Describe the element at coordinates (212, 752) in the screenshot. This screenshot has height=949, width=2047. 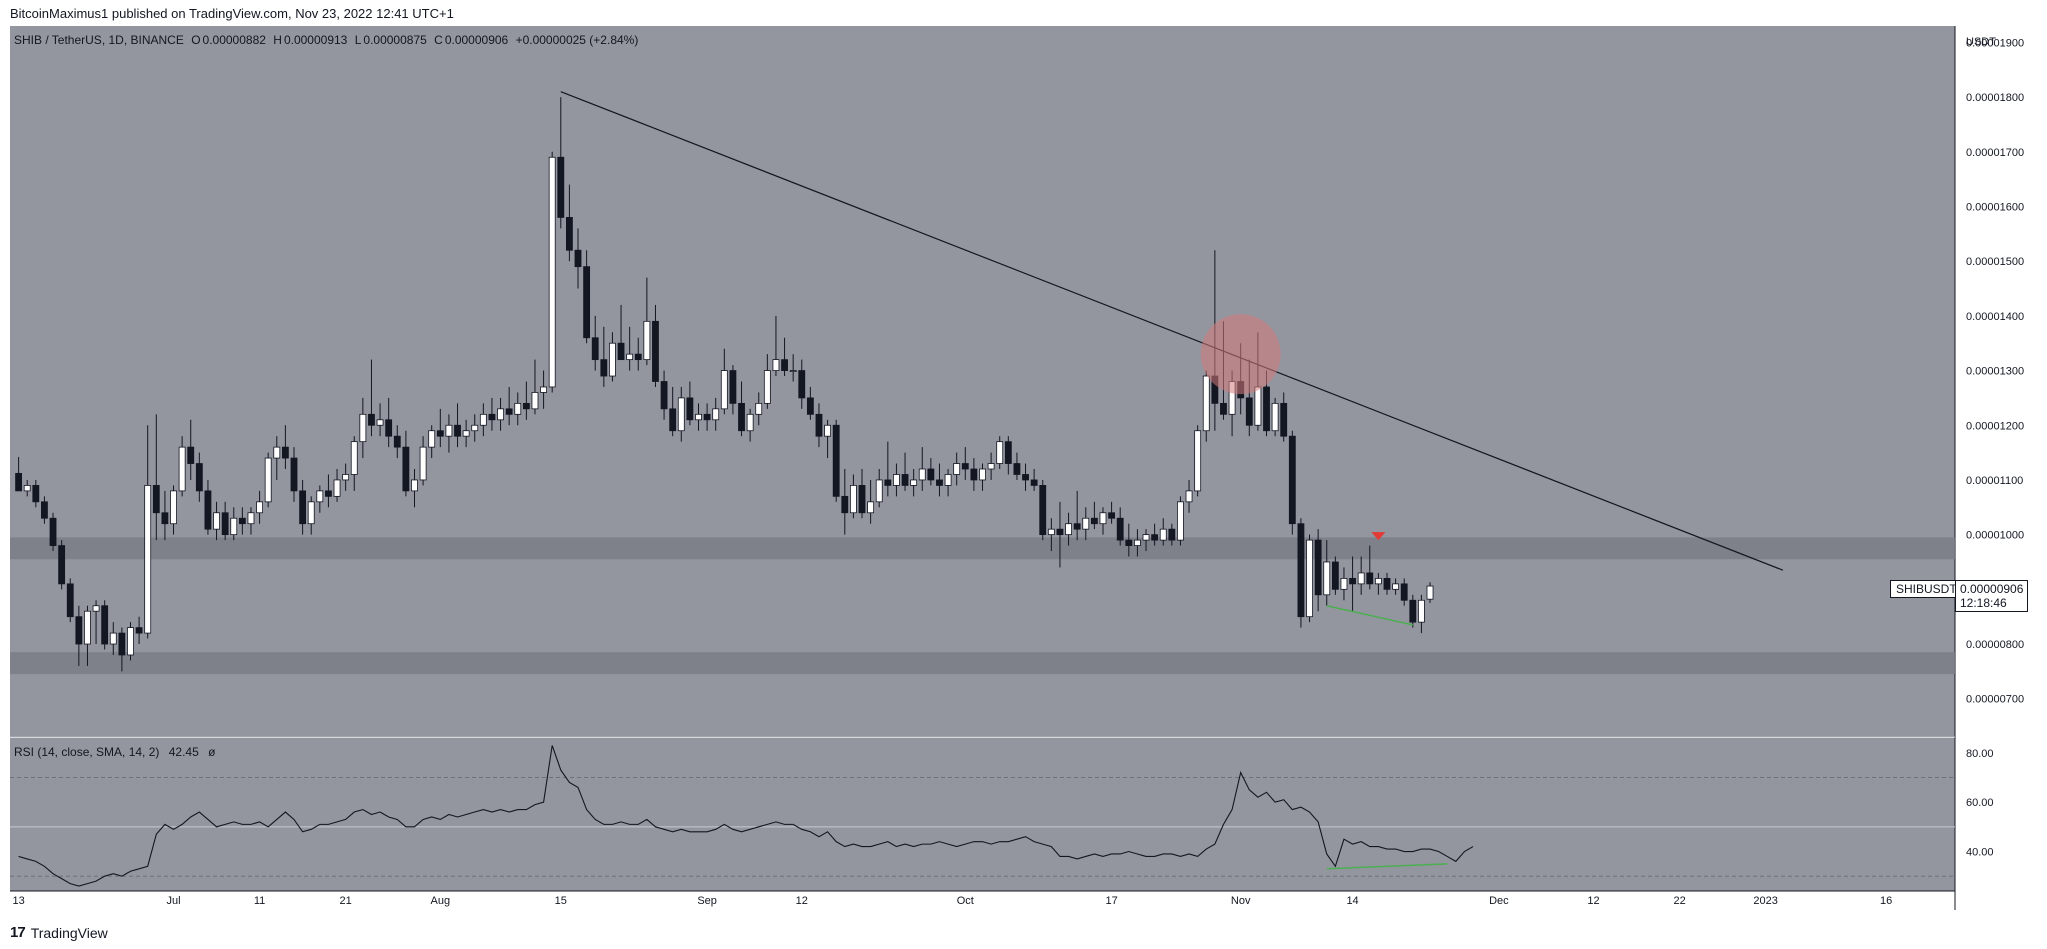
I see `rsi-extra: ø` at that location.